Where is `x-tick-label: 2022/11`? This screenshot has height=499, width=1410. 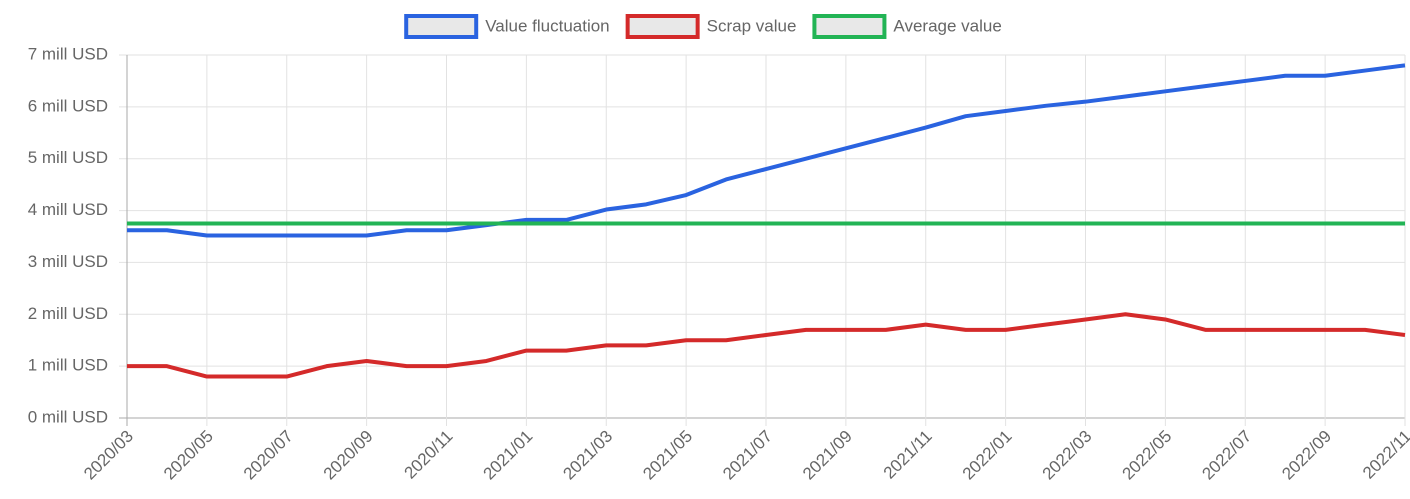
x-tick-label: 2022/11 is located at coordinates (1384, 455).